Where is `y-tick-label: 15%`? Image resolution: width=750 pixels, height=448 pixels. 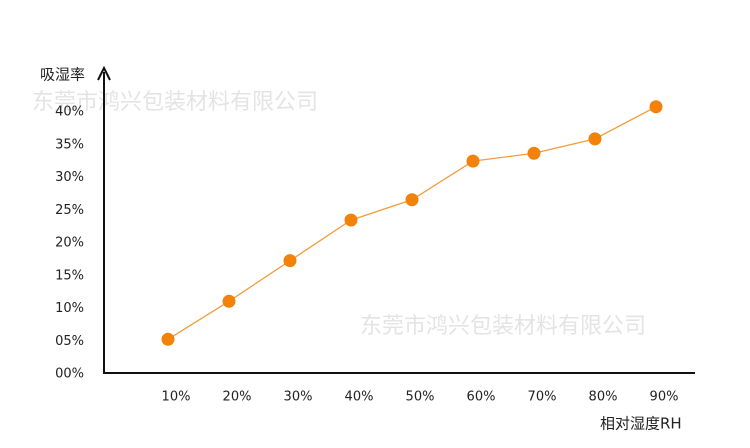
y-tick-label: 15% is located at coordinates (69, 275).